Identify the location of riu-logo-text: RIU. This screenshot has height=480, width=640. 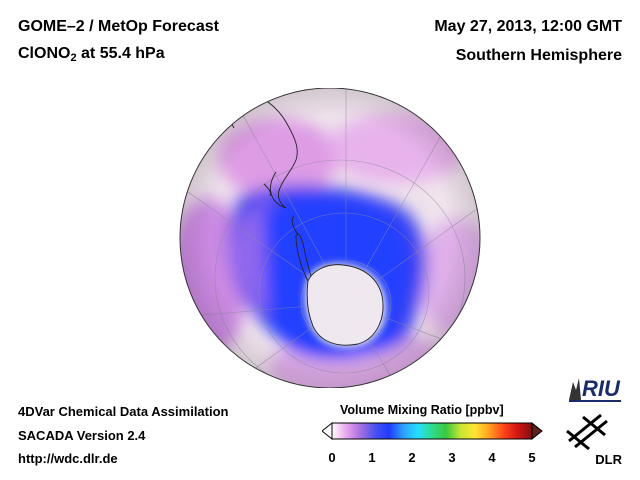
(601, 388).